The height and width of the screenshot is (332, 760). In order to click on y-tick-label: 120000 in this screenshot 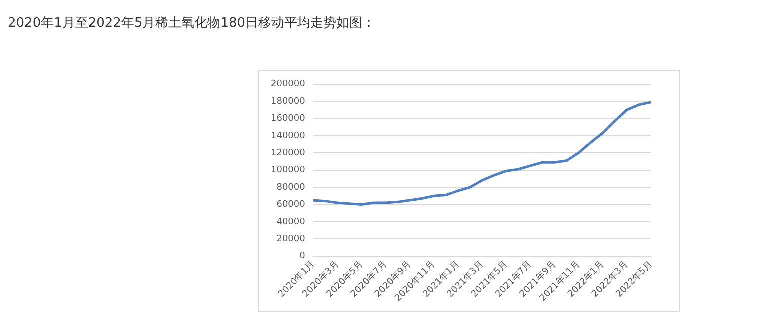, I will do `click(288, 153)`.